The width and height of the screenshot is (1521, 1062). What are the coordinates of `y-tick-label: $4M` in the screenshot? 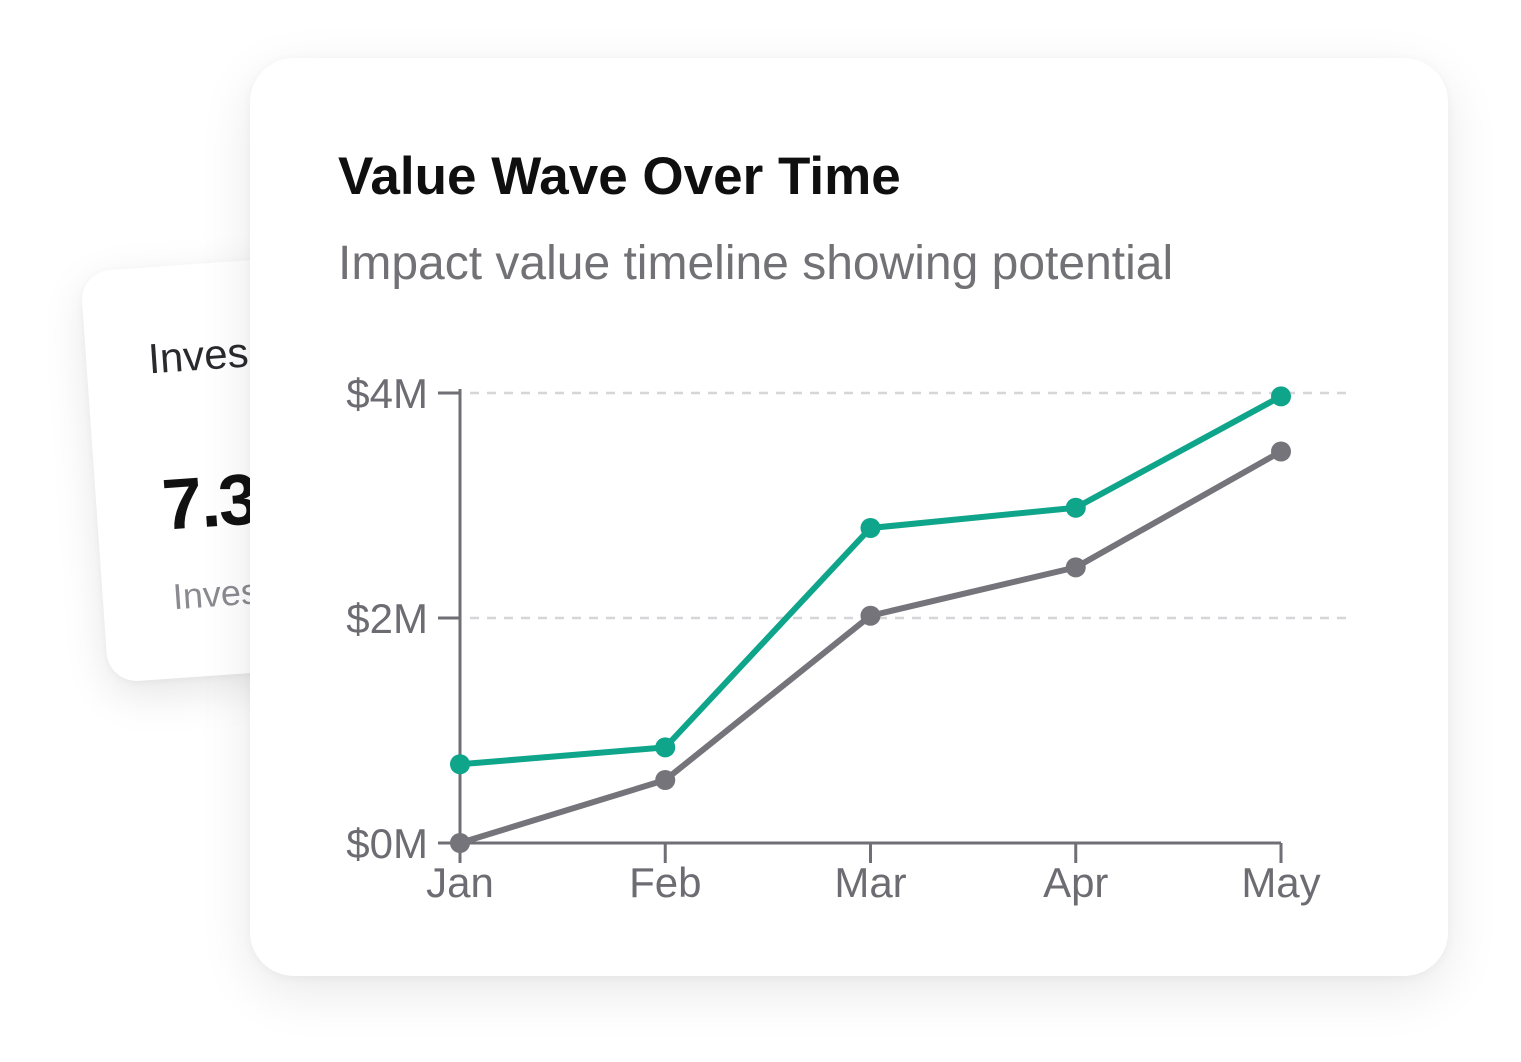 It's located at (387, 393).